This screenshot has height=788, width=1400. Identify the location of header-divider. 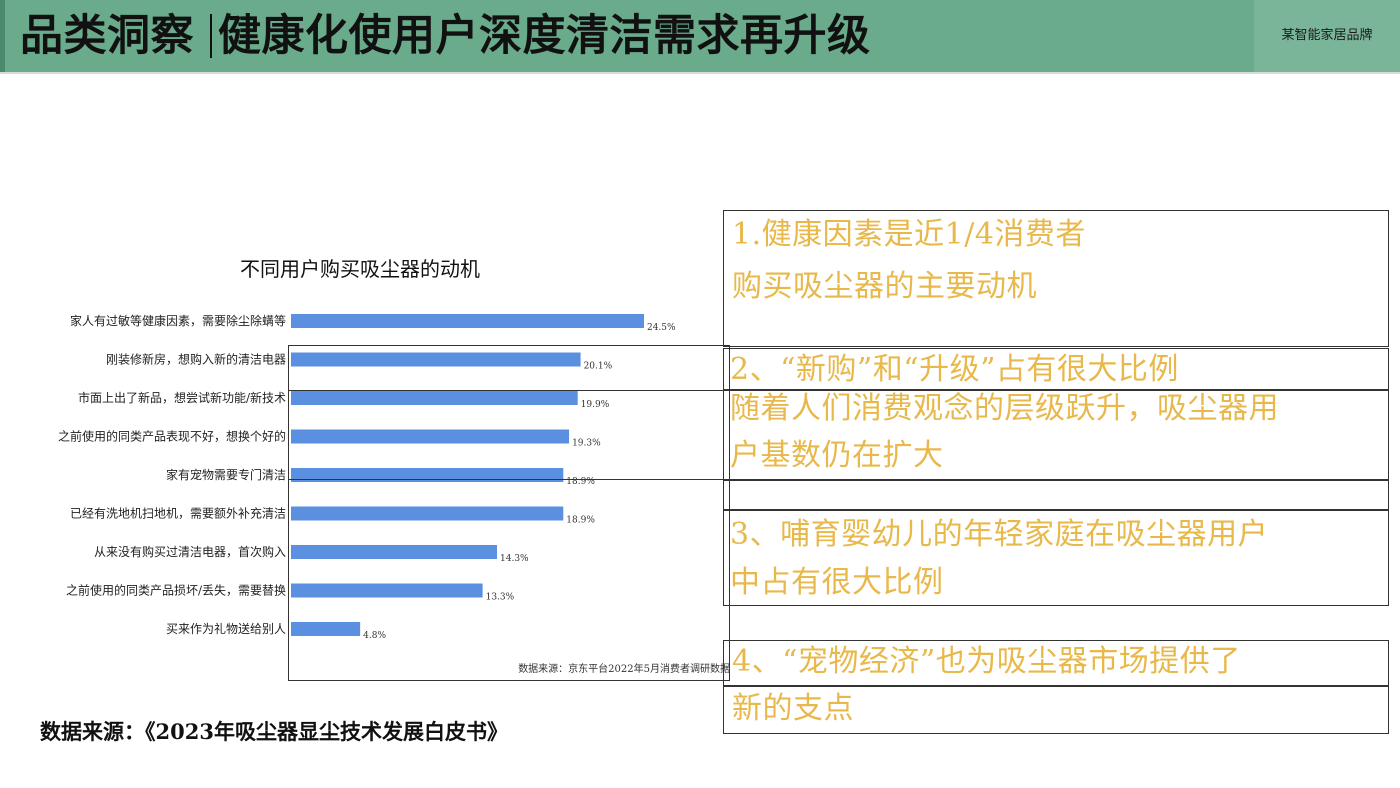
(700, 73).